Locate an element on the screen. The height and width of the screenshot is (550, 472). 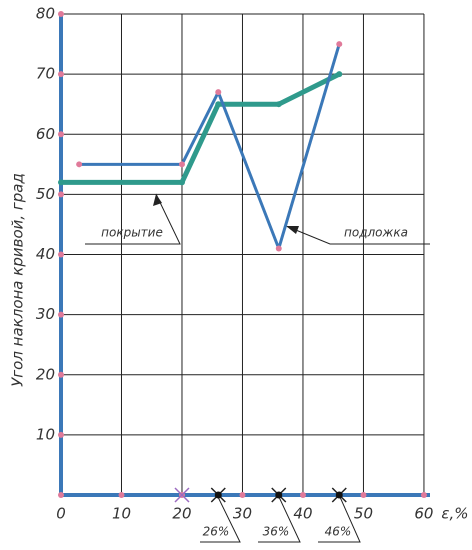
x-tick-label: 40 is located at coordinates (302, 514).